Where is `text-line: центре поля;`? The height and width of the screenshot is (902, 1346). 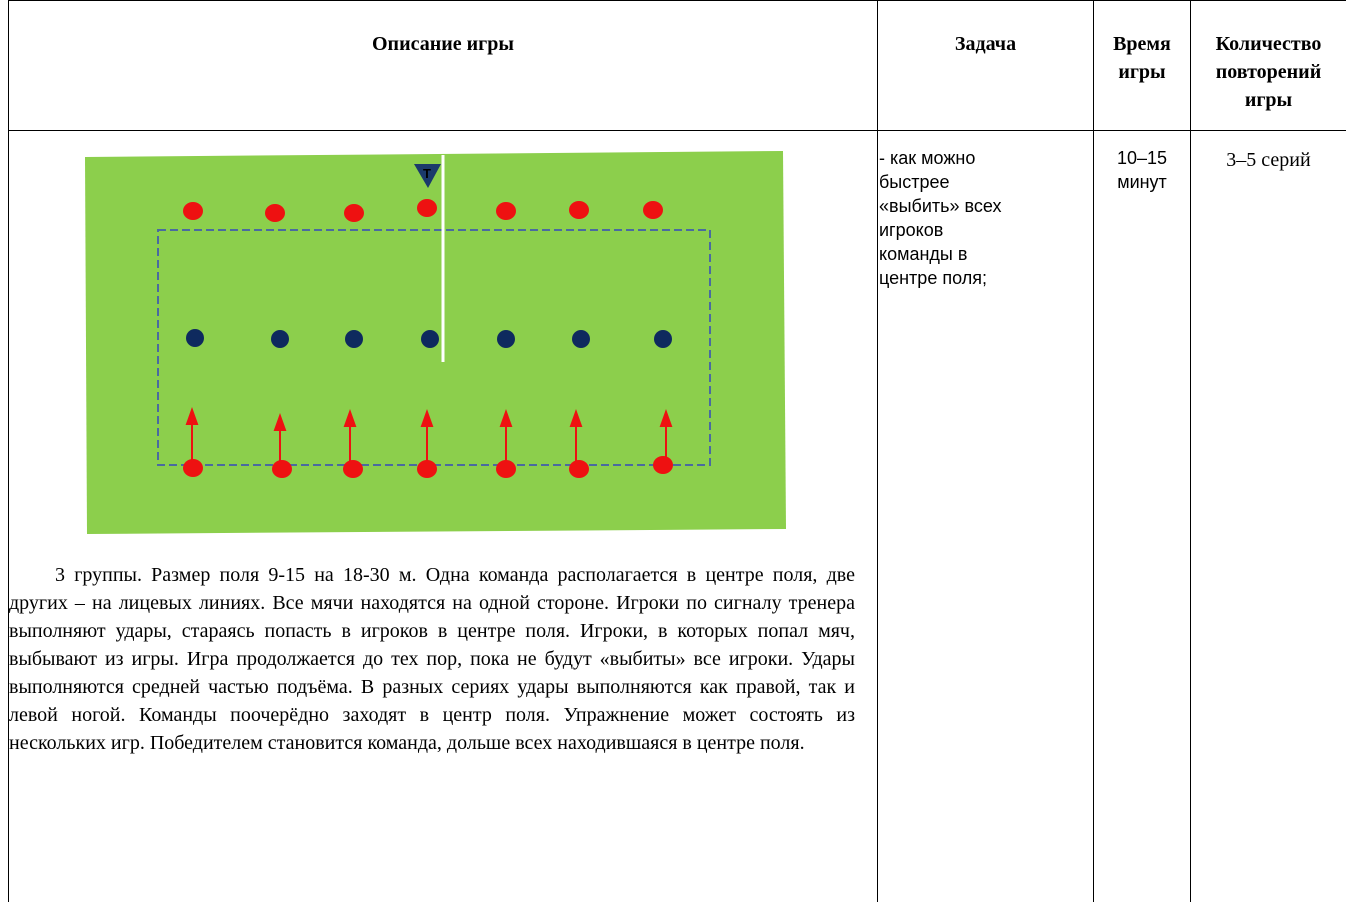
text-line: центре поля; is located at coordinates (933, 278).